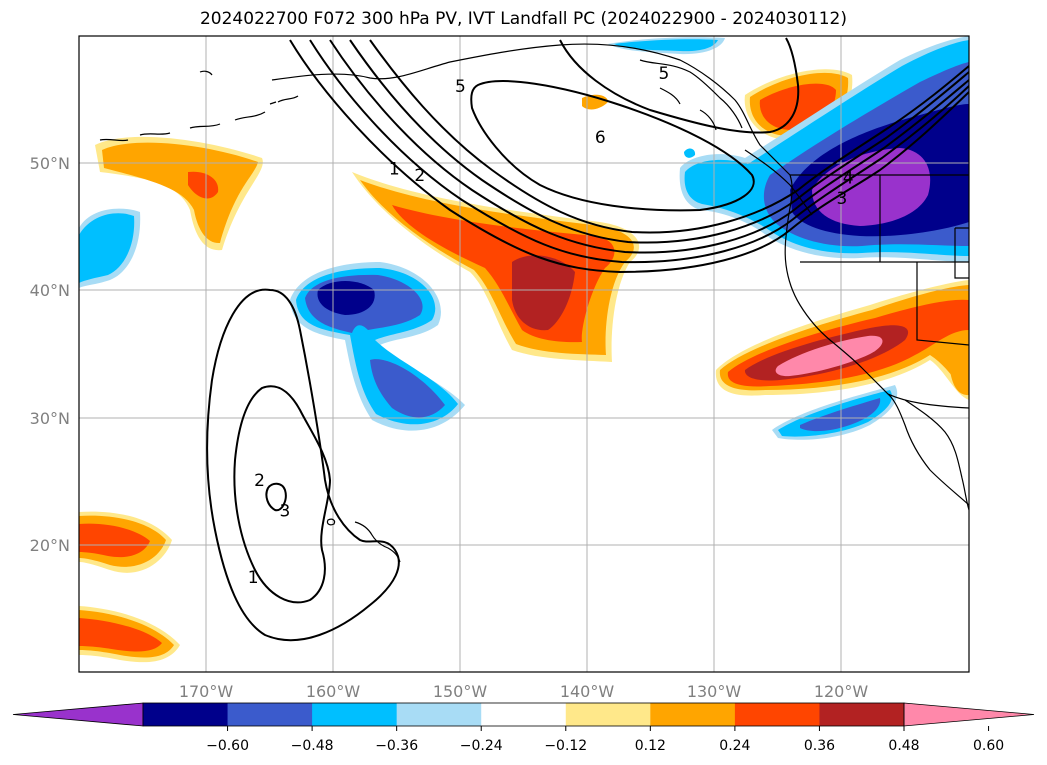 The image size is (1047, 765). What do you see at coordinates (969, 714) in the screenshot?
I see `colorbar-extend-high` at bounding box center [969, 714].